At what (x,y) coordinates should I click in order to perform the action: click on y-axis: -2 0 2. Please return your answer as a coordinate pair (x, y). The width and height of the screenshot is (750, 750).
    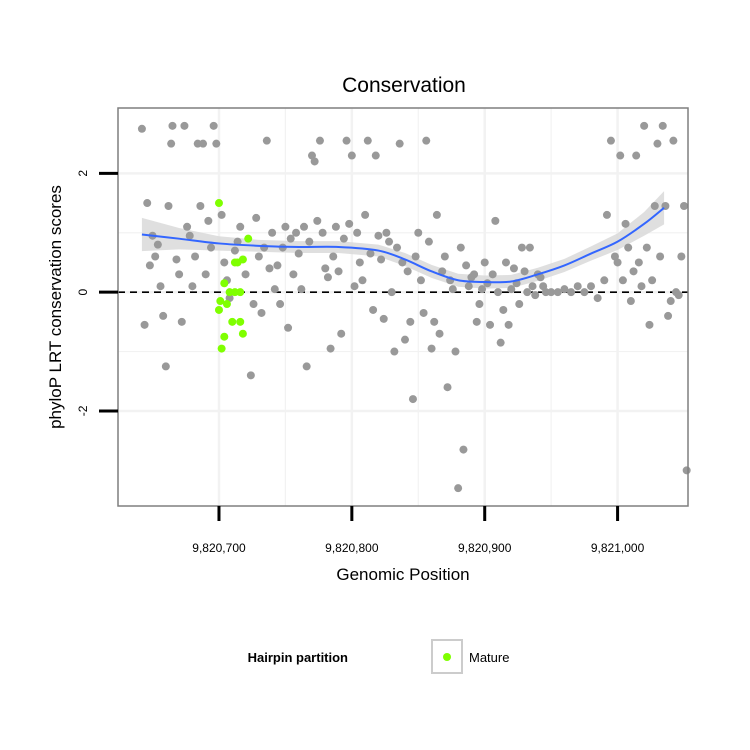
    Looking at the image, I should click on (97, 293).